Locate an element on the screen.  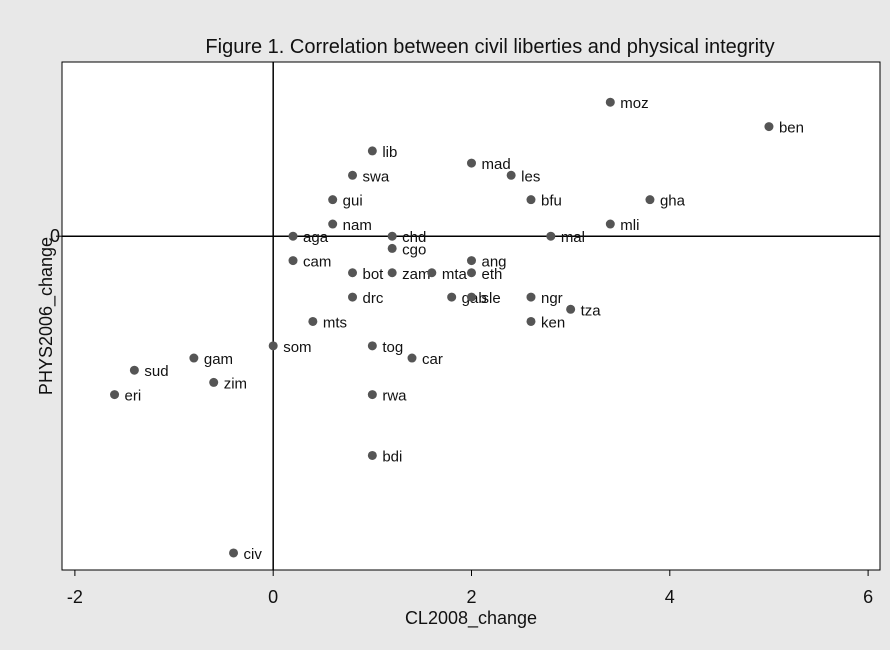
x-tick-label: 6 is located at coordinates (868, 597).